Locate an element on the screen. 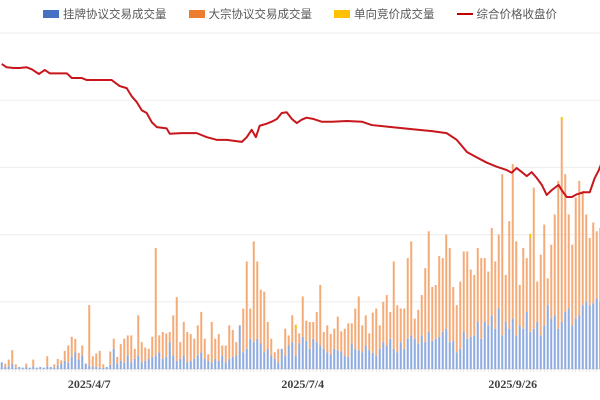 The image size is (600, 400). legend-item-close-price: 综合价格收盘价 is located at coordinates (506, 14).